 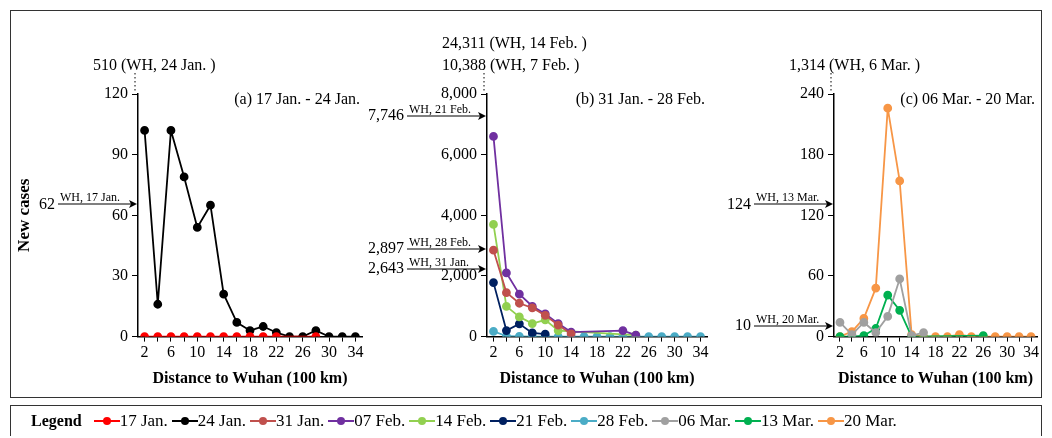 I want to click on legend-label: 24 Jan., so click(x=222, y=421).